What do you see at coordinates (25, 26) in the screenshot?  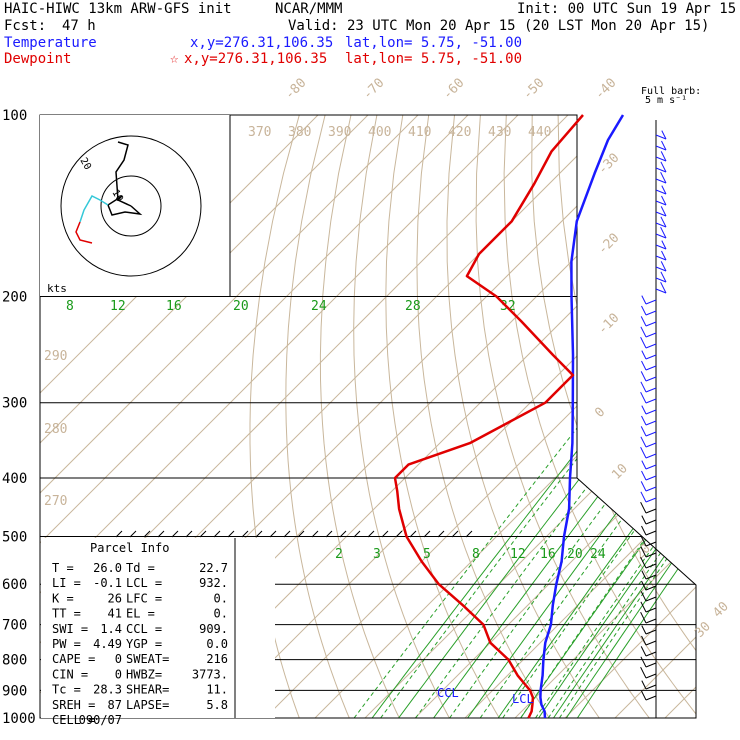 I see `forecast-label: Fcst:` at bounding box center [25, 26].